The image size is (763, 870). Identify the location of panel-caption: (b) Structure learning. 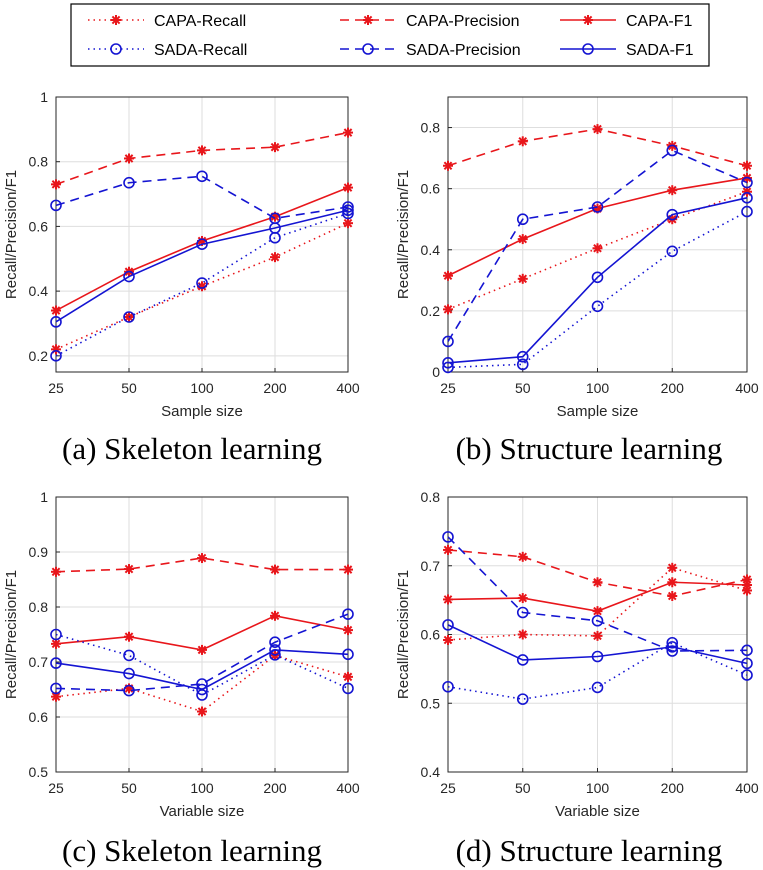
(589, 448).